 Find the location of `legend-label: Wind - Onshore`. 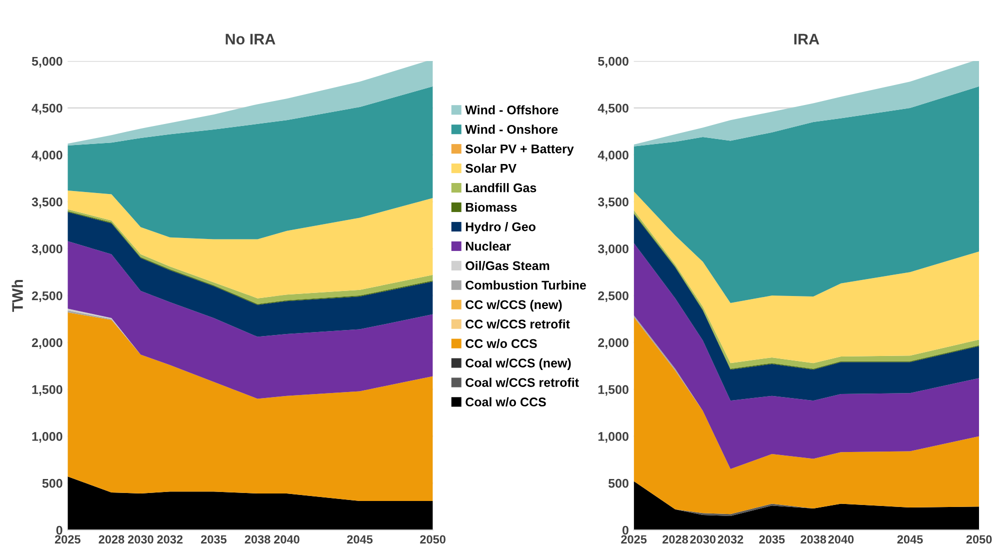

legend-label: Wind - Onshore is located at coordinates (511, 129).